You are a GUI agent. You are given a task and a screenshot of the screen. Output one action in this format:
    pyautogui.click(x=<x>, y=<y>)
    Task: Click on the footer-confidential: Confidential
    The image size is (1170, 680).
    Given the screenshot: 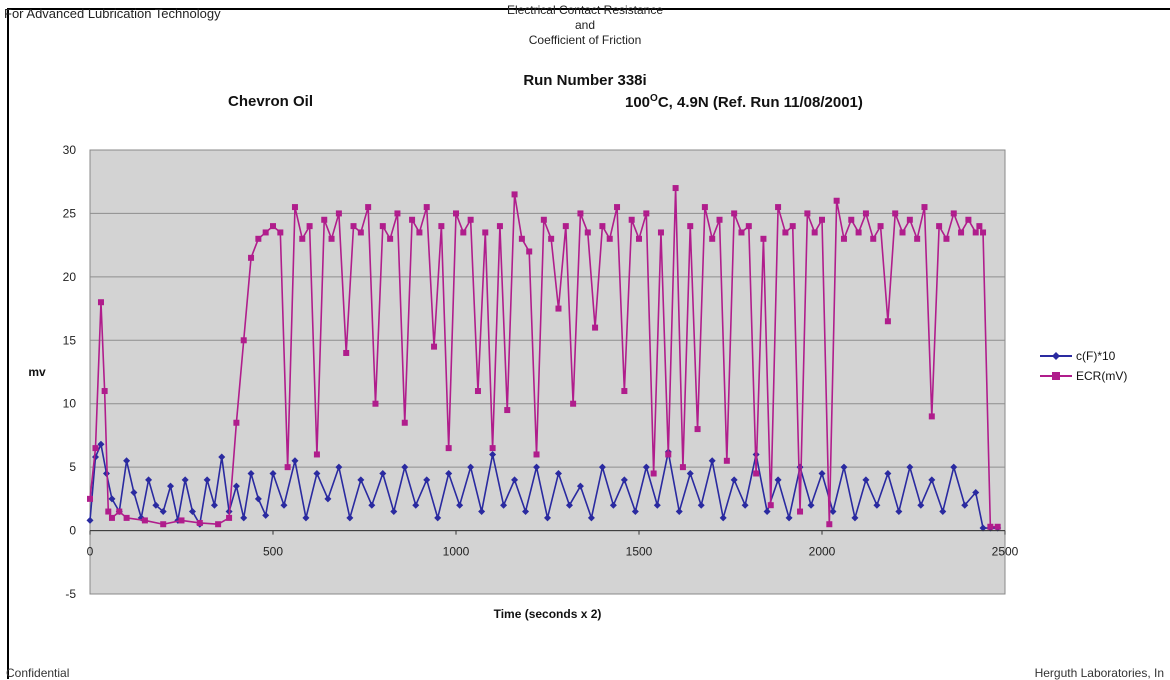 What is the action you would take?
    pyautogui.click(x=38, y=673)
    